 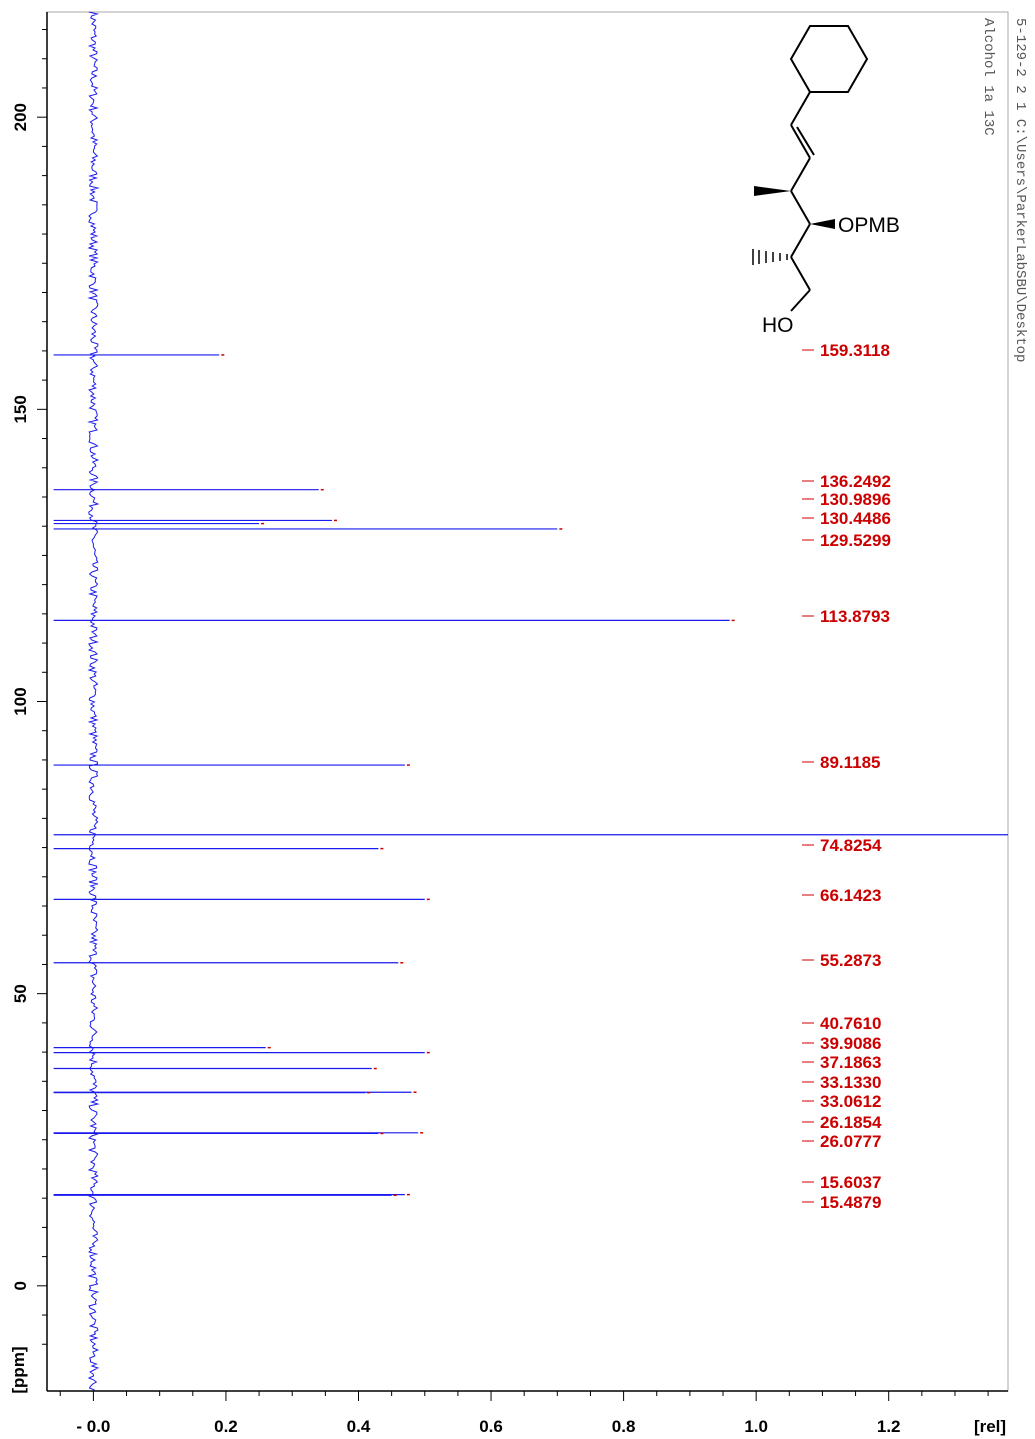 What do you see at coordinates (822, 224) in the screenshot?
I see `wedge-opmb` at bounding box center [822, 224].